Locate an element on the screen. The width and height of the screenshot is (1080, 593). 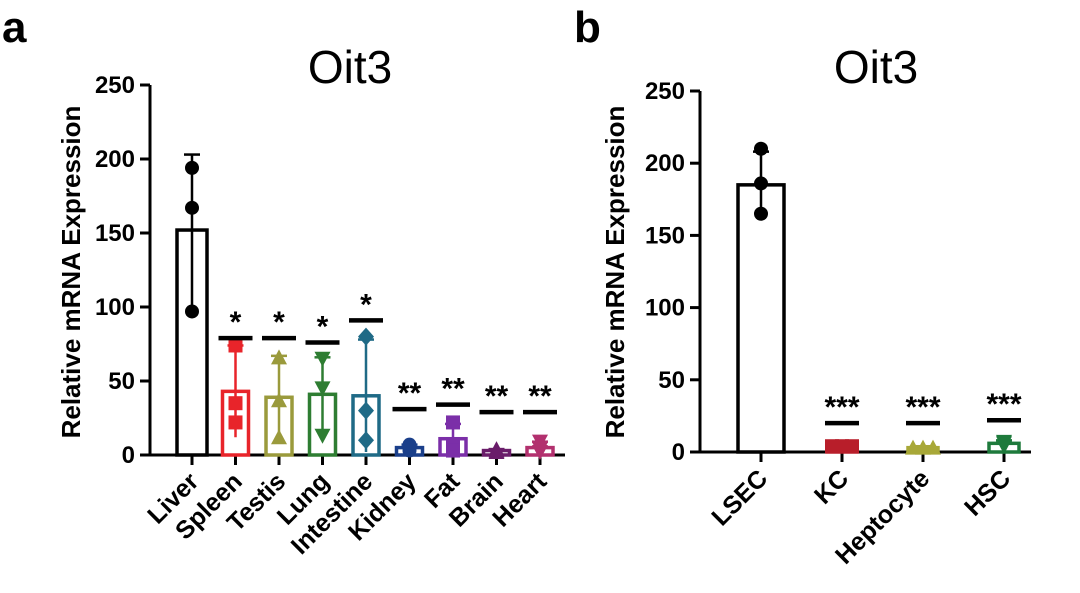
data-point-heart is located at coordinates (540, 453).